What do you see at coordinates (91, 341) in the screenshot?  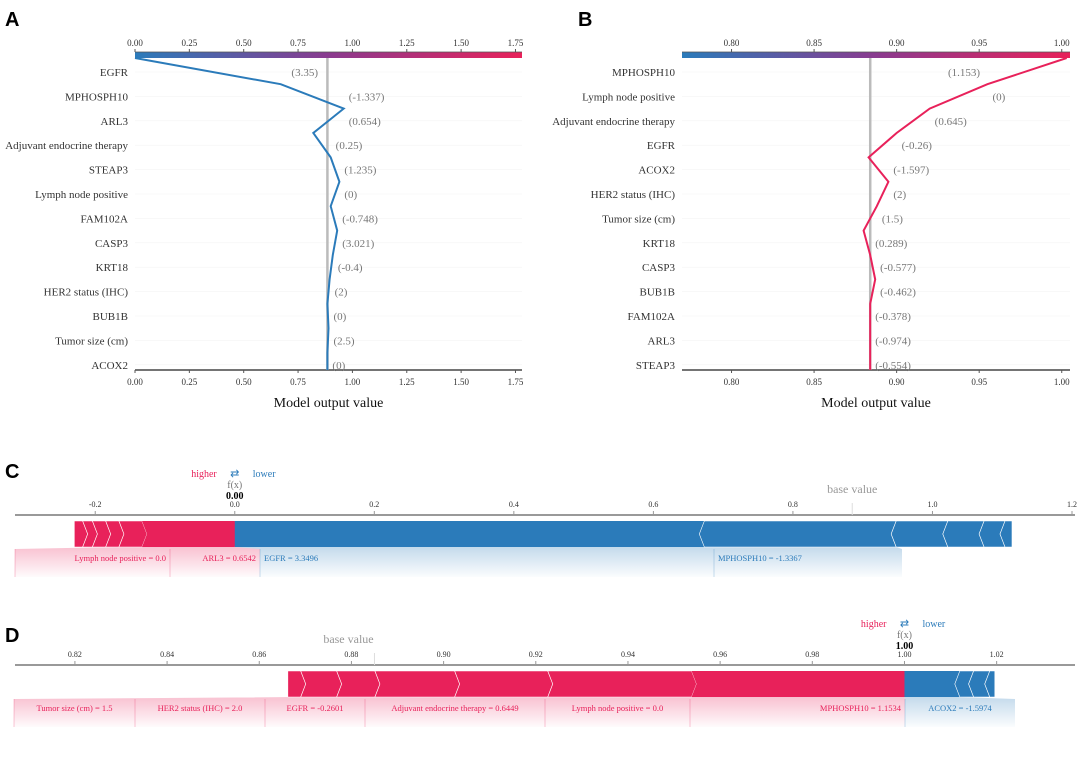 I see `feature-label: Tumor size (cm)` at bounding box center [91, 341].